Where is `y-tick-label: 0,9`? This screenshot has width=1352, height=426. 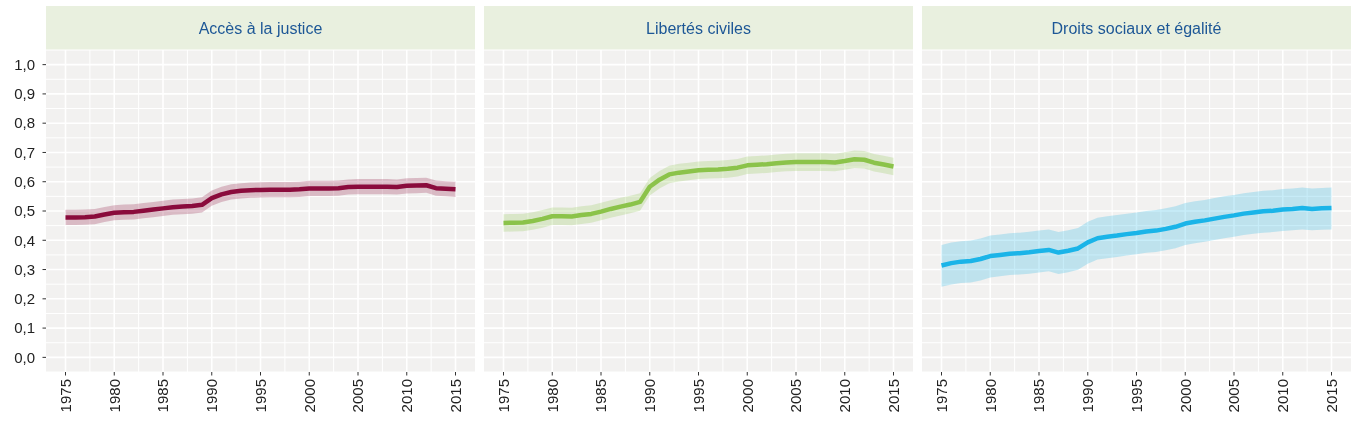
y-tick-label: 0,9 is located at coordinates (24, 94).